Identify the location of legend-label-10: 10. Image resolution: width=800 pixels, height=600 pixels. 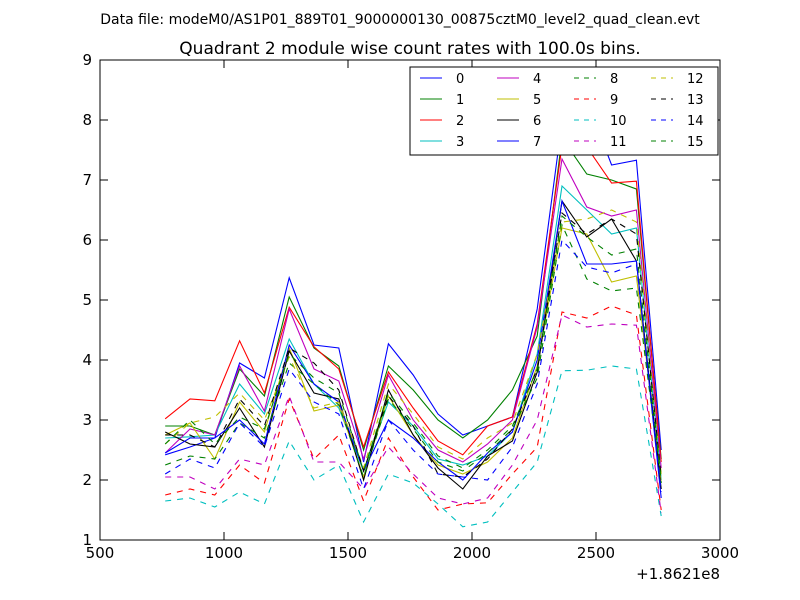
(618, 121).